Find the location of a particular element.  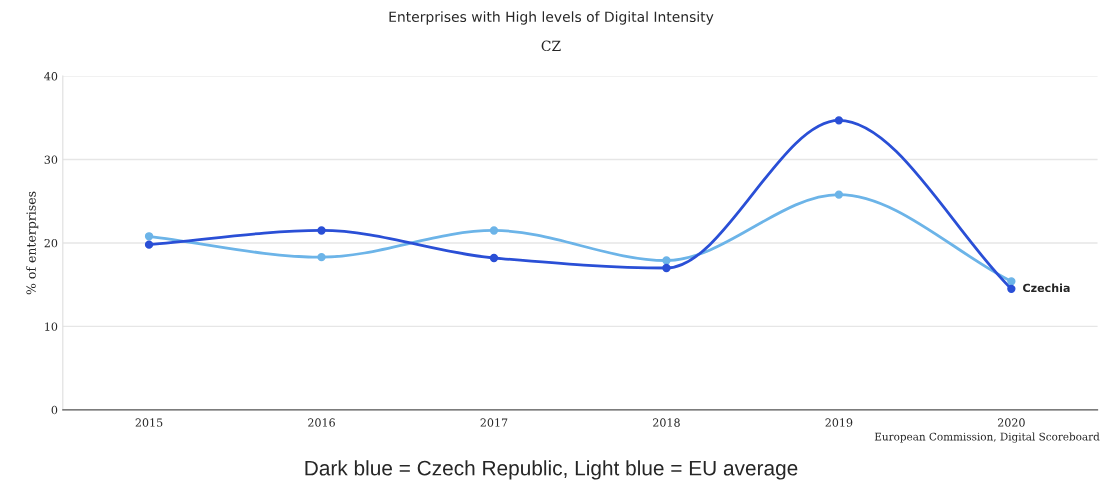

x-tick-label: 2015 is located at coordinates (149, 422).